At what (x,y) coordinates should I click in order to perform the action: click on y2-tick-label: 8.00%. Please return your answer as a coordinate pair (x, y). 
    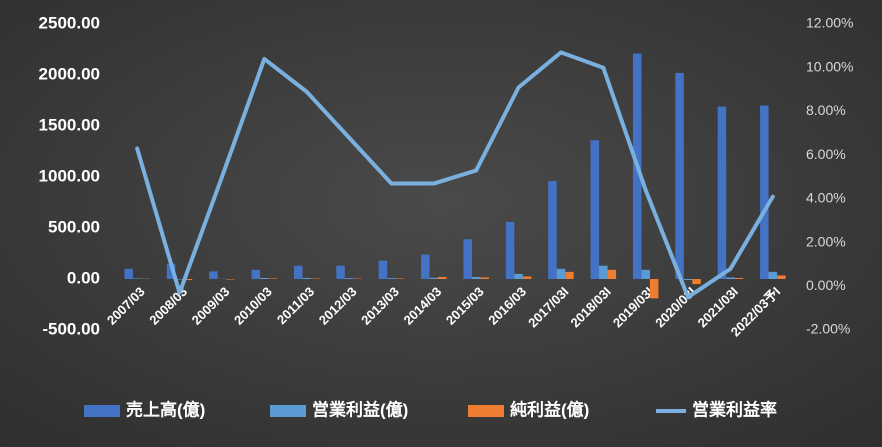
    Looking at the image, I should click on (826, 110).